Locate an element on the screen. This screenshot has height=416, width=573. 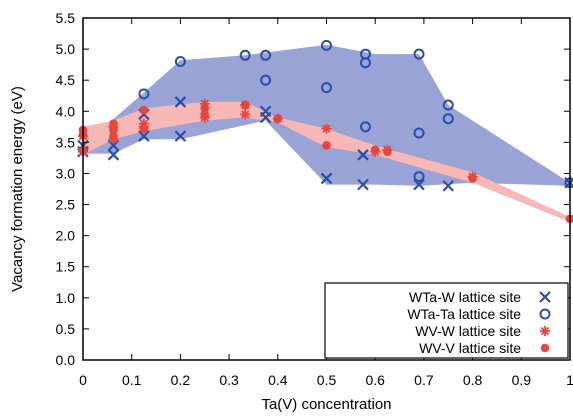
x-tick-label-1: 0.1 is located at coordinates (132, 380).